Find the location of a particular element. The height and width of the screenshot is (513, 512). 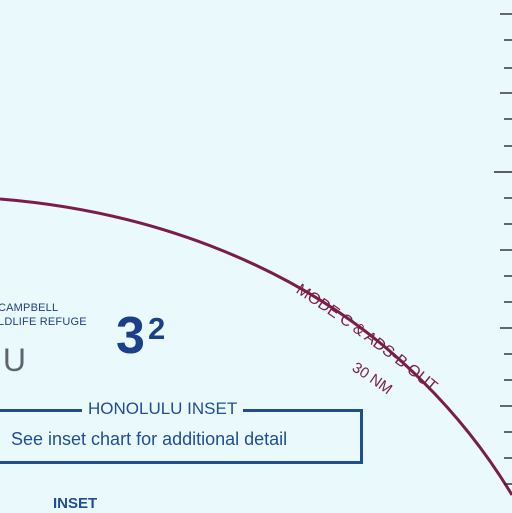

max-elevation-superscript: 2 is located at coordinates (157, 328).